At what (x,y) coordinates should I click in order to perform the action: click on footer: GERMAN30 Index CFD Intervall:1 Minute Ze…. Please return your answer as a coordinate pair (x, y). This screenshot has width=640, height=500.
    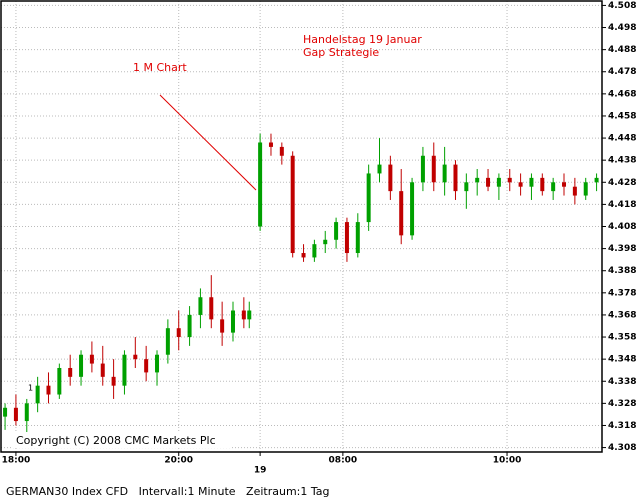
    Looking at the image, I should click on (168, 491).